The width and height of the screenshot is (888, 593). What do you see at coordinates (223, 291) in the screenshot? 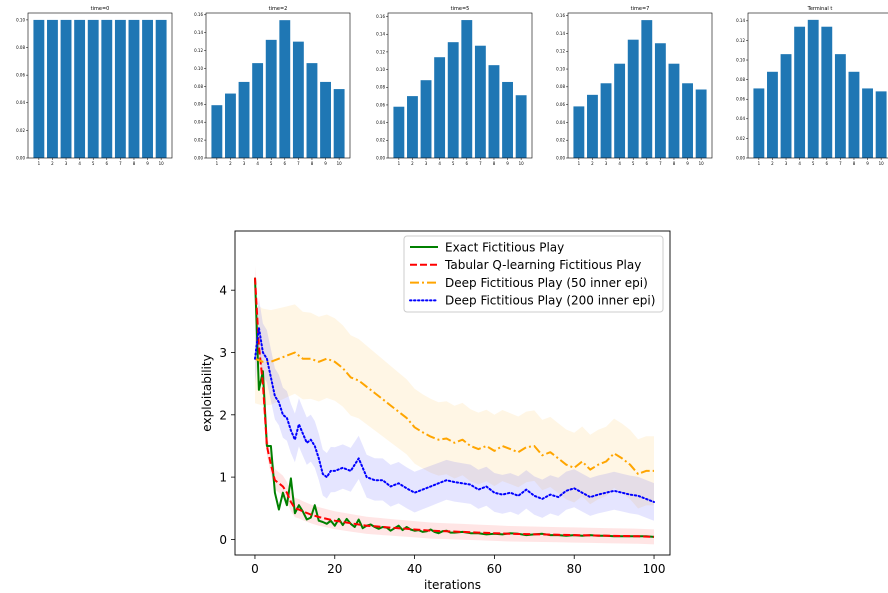
I see `y-tick-label: 4` at bounding box center [223, 291].